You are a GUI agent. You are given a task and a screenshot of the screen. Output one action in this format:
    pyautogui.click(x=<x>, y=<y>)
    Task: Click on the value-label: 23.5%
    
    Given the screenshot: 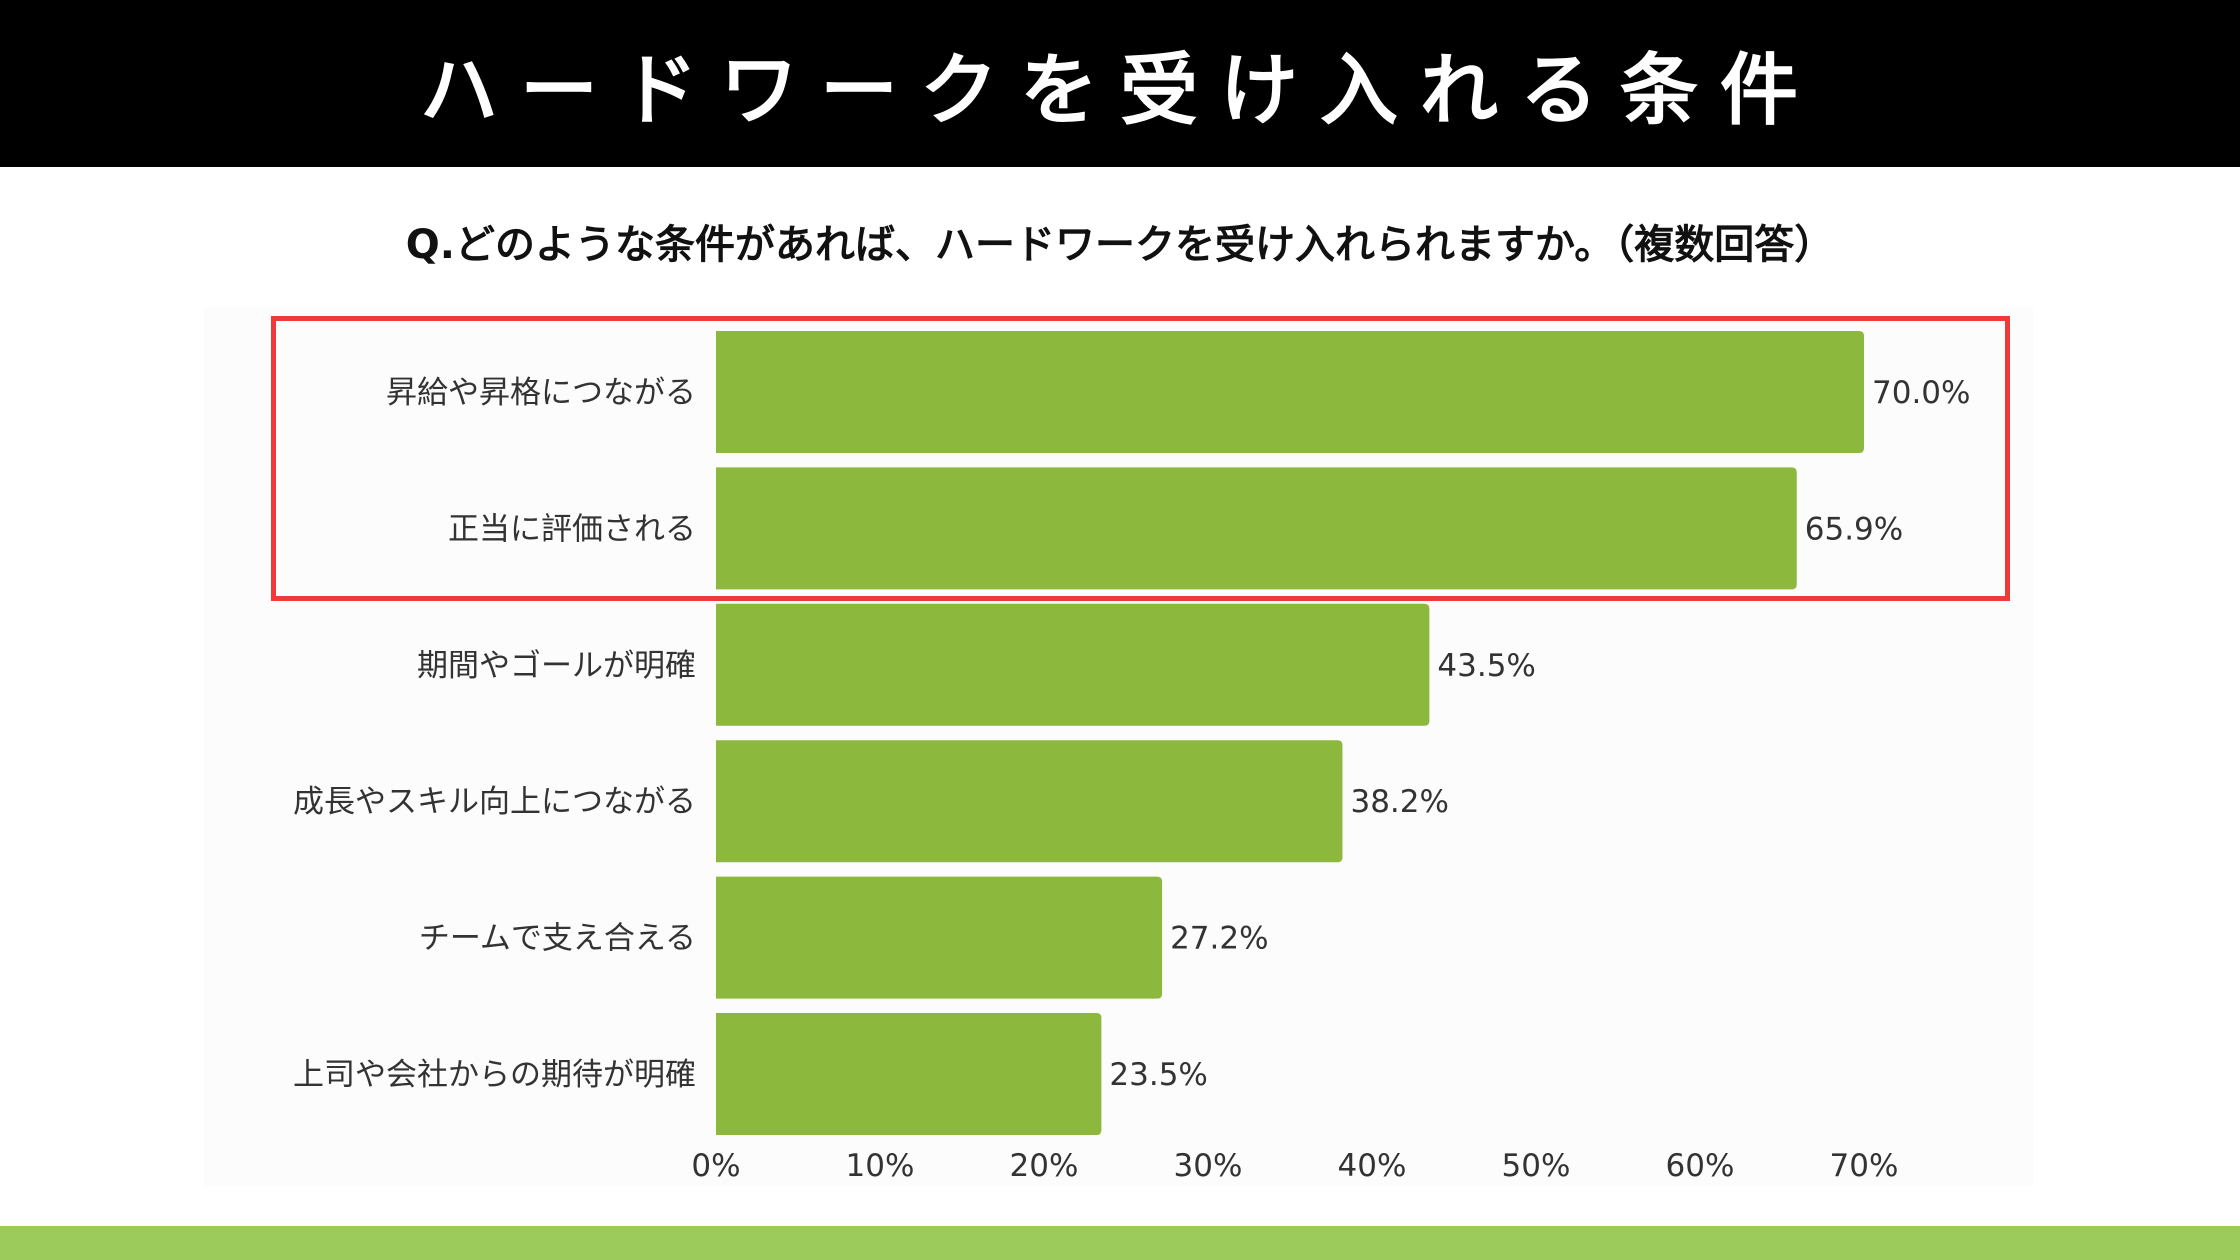 What is the action you would take?
    pyautogui.click(x=1158, y=1075)
    